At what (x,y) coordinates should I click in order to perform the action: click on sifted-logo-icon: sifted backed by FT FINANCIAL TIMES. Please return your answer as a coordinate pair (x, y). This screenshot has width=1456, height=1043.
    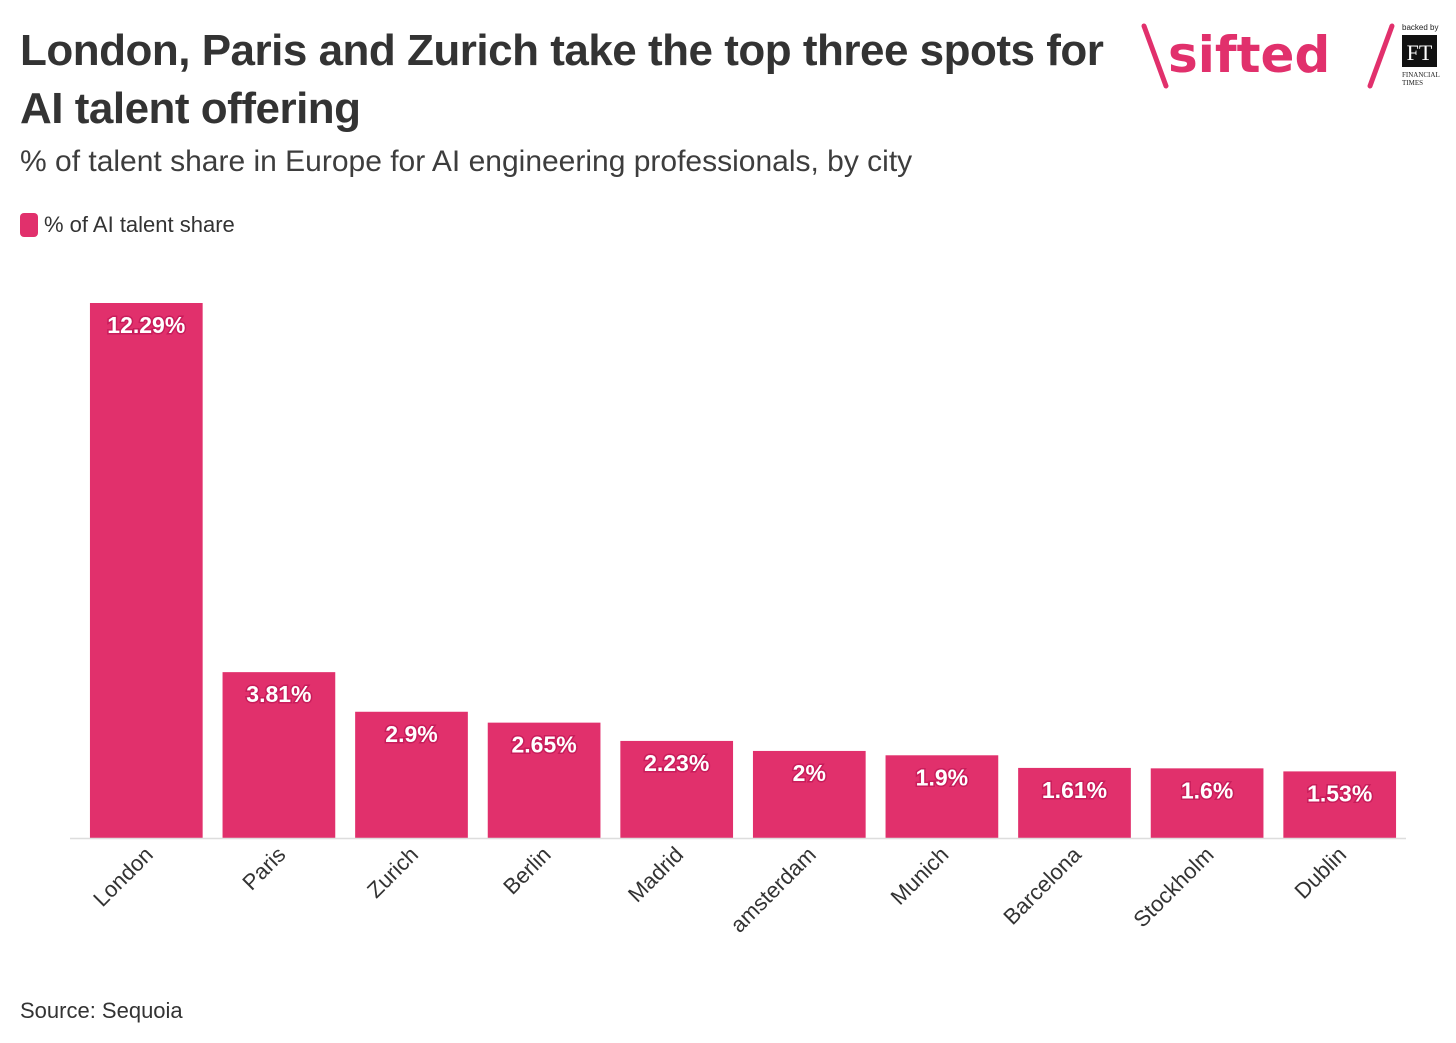
    Looking at the image, I should click on (1290, 56).